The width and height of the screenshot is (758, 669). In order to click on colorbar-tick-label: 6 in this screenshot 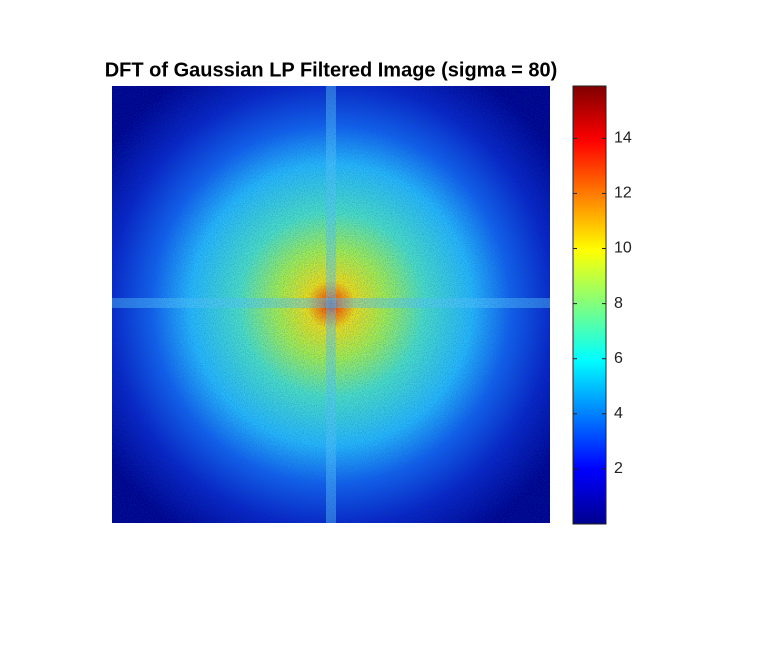, I will do `click(618, 358)`.